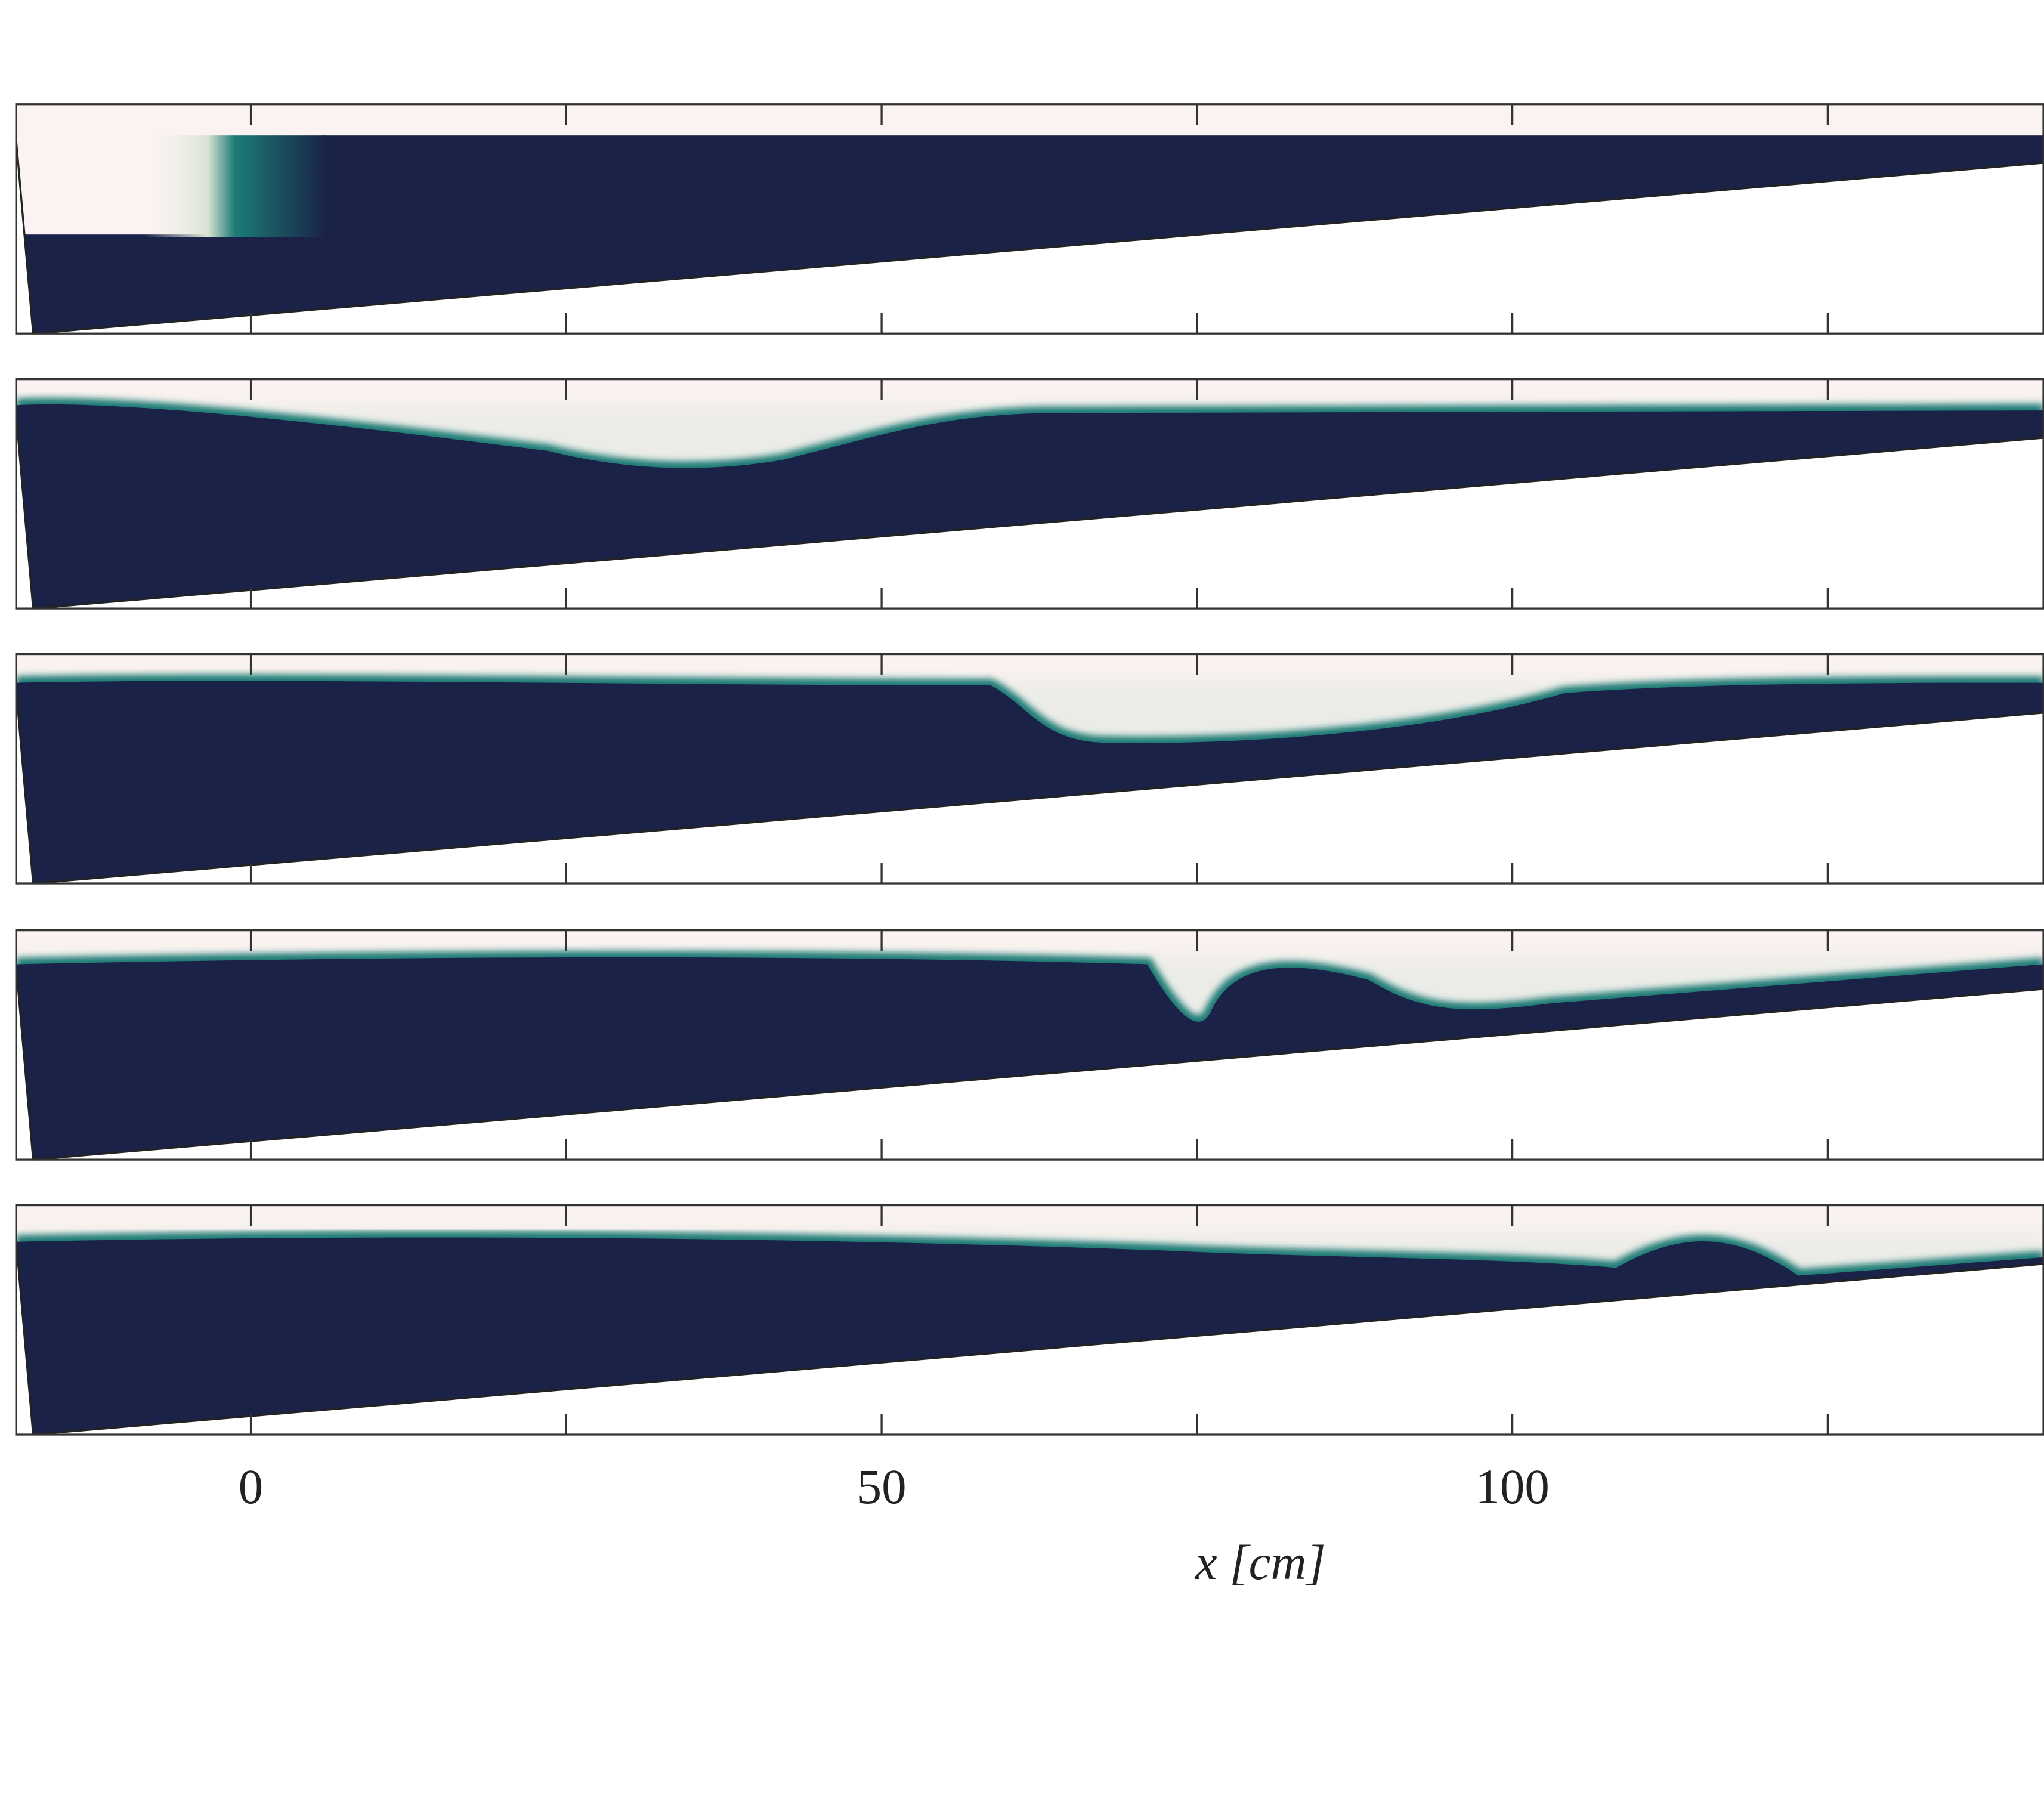 The width and height of the screenshot is (2044, 1802). I want to click on front, so click(235, 186).